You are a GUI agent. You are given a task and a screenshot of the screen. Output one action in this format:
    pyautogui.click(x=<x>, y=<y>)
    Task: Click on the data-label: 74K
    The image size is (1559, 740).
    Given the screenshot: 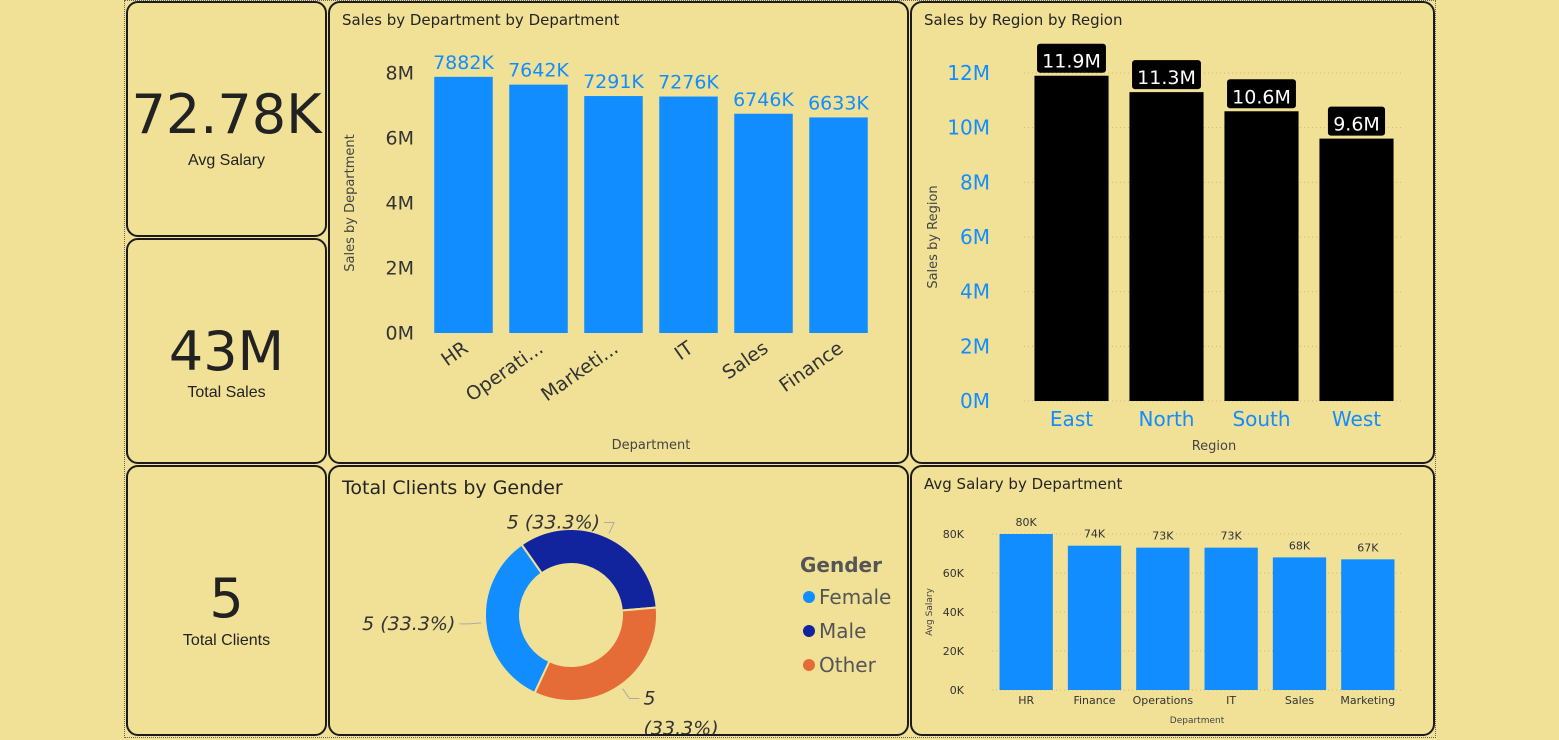 What is the action you would take?
    pyautogui.click(x=1095, y=534)
    